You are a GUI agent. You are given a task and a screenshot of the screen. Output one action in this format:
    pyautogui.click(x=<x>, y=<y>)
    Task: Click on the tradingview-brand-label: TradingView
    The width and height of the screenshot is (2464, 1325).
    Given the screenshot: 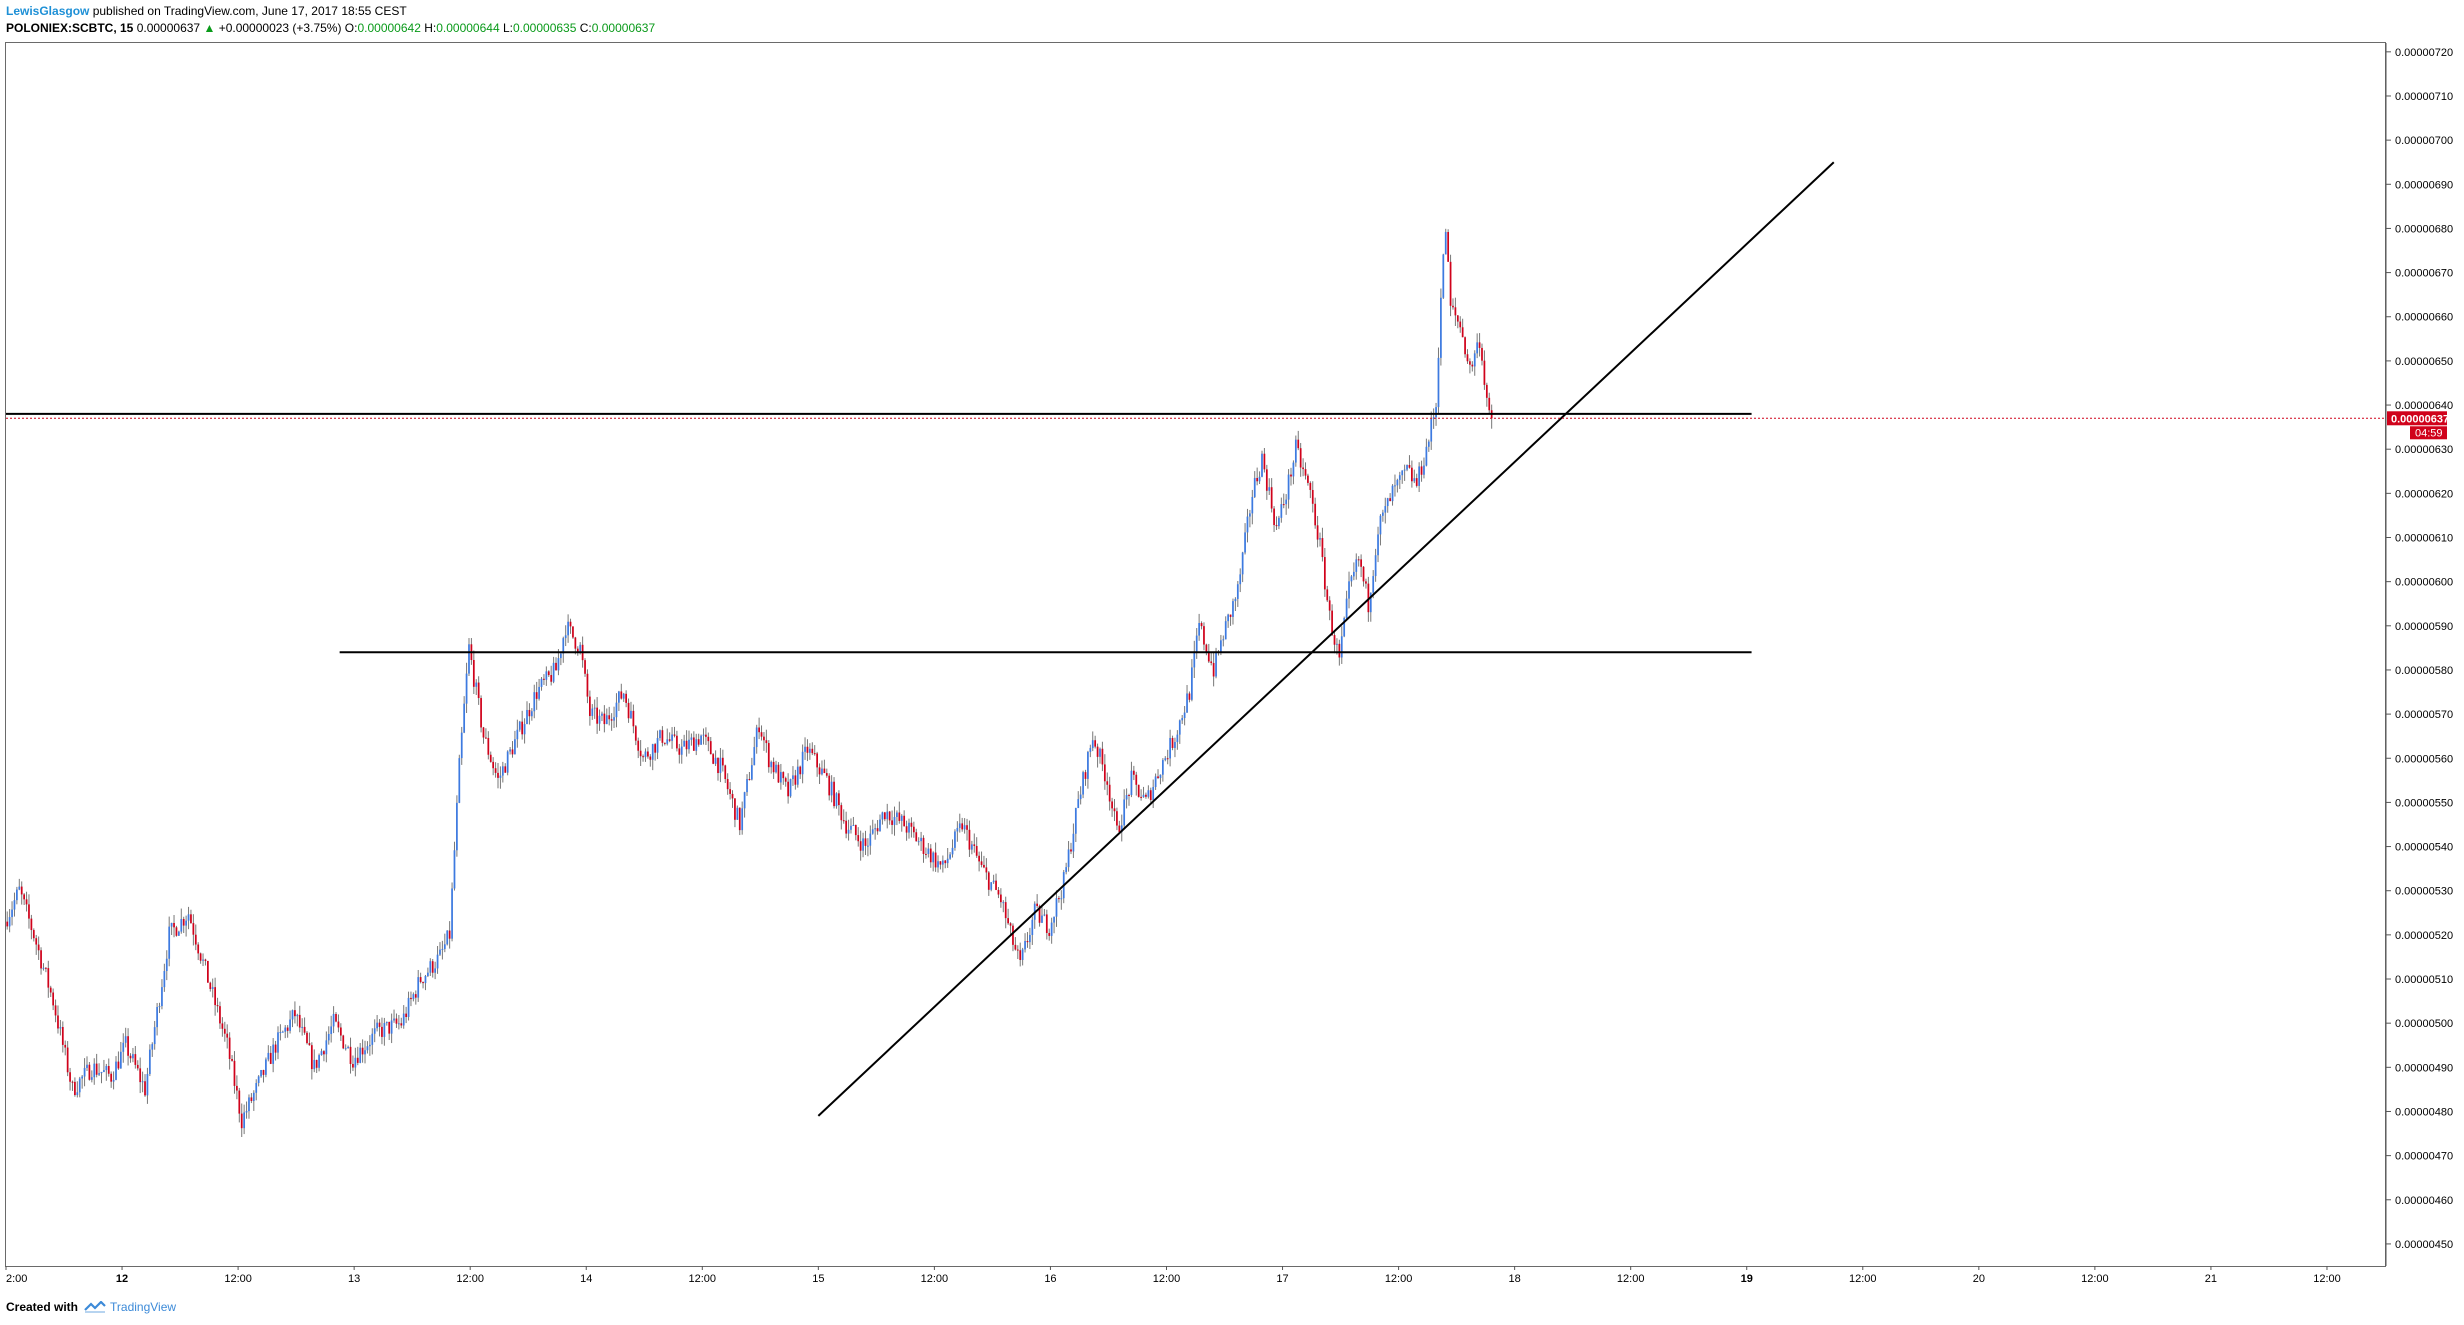 What is the action you would take?
    pyautogui.click(x=143, y=1307)
    